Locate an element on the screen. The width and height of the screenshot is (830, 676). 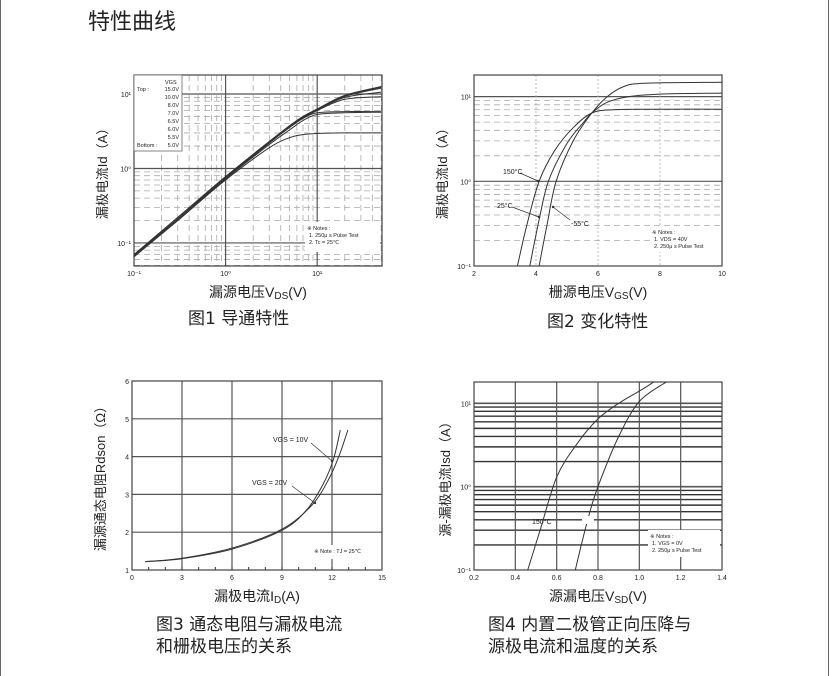
y-axis-label: 源-漏极电流Isd（A） is located at coordinates (445, 475).